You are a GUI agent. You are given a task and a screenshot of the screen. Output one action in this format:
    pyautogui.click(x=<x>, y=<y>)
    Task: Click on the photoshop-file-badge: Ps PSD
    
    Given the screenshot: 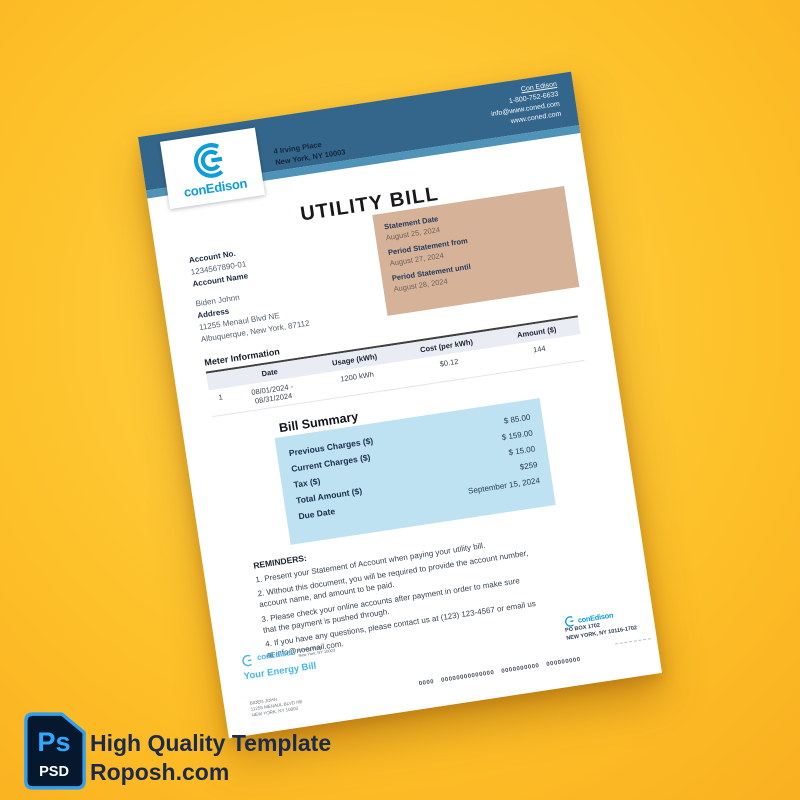 What is the action you would take?
    pyautogui.click(x=55, y=753)
    